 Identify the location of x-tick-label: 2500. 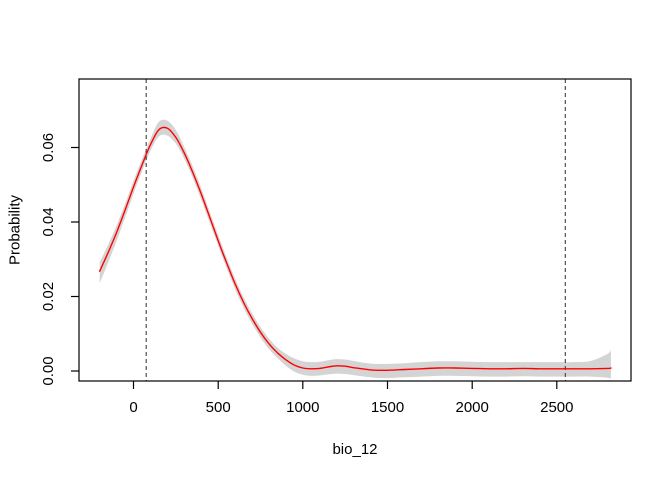
(556, 407).